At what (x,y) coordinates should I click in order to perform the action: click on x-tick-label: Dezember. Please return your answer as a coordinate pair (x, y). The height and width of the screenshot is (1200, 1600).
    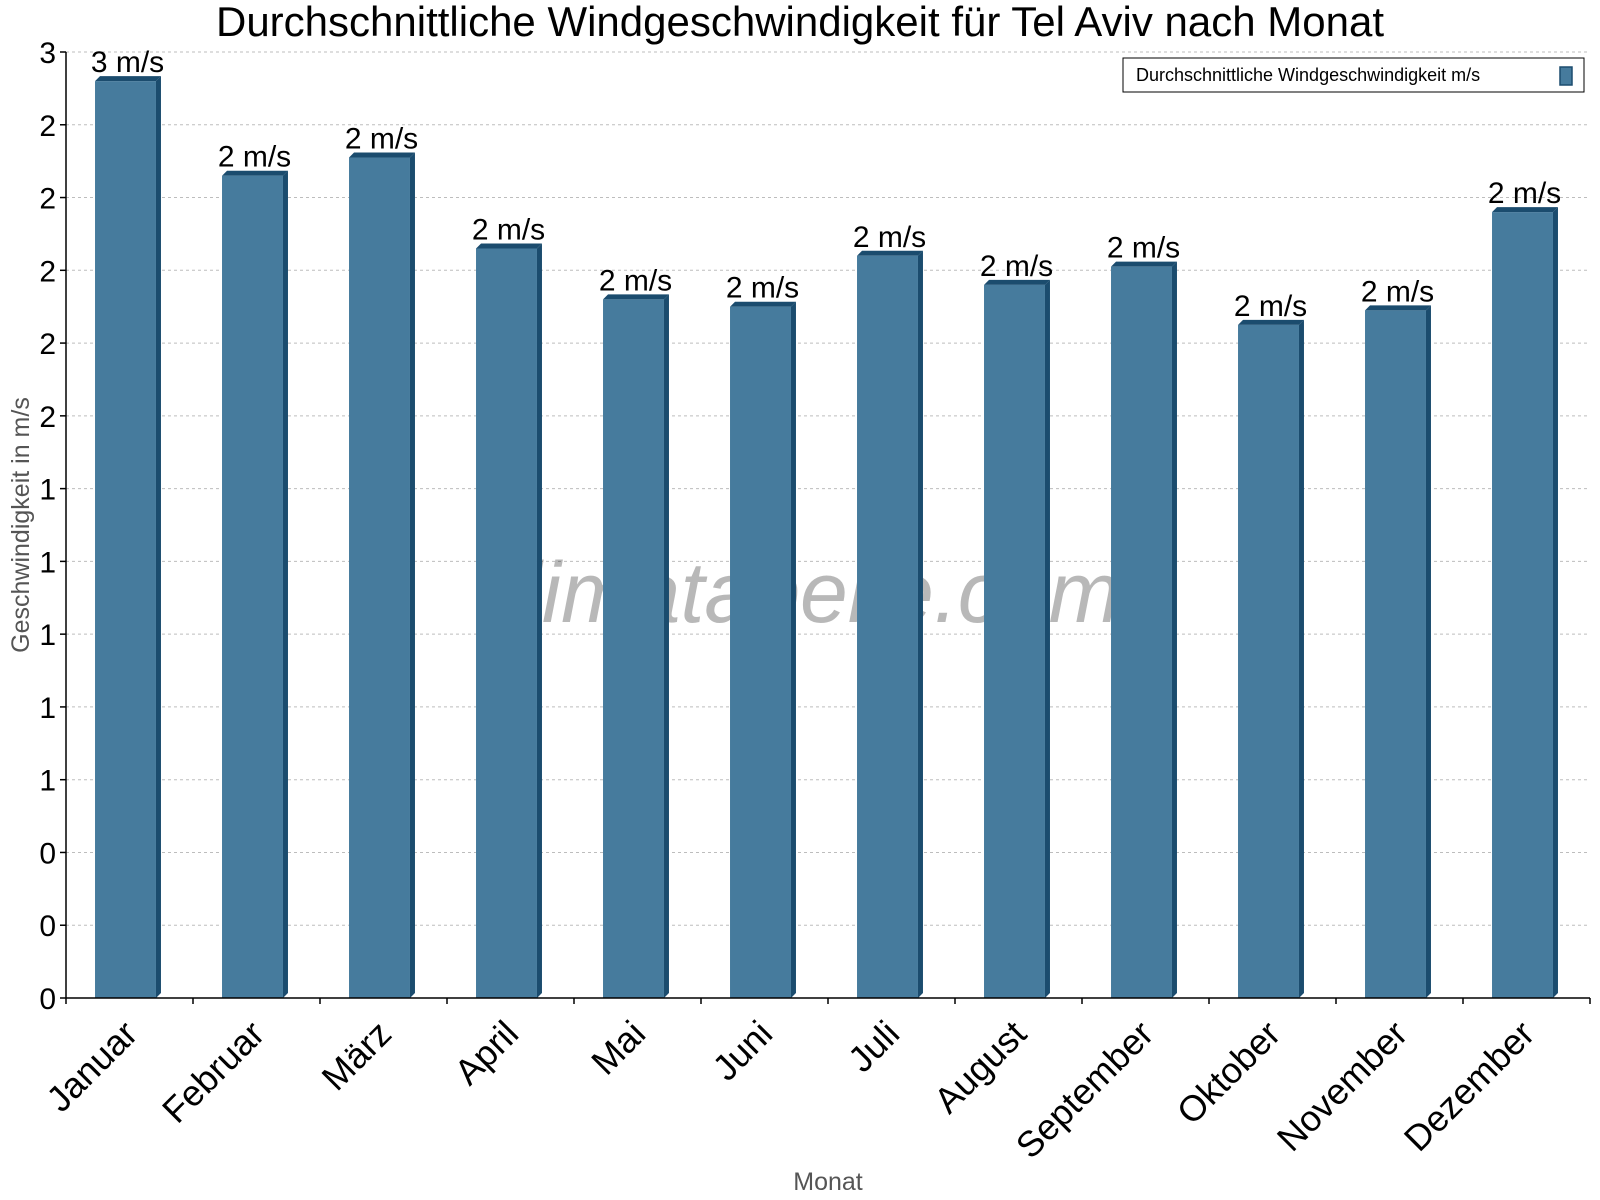
    Looking at the image, I should click on (1469, 1086).